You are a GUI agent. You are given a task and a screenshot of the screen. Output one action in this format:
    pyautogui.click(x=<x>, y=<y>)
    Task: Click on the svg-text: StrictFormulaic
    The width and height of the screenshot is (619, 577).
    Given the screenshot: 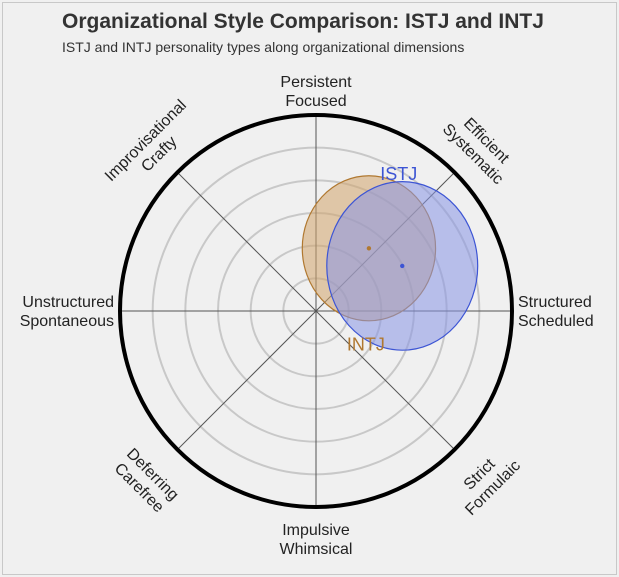 What is the action you would take?
    pyautogui.click(x=486, y=481)
    